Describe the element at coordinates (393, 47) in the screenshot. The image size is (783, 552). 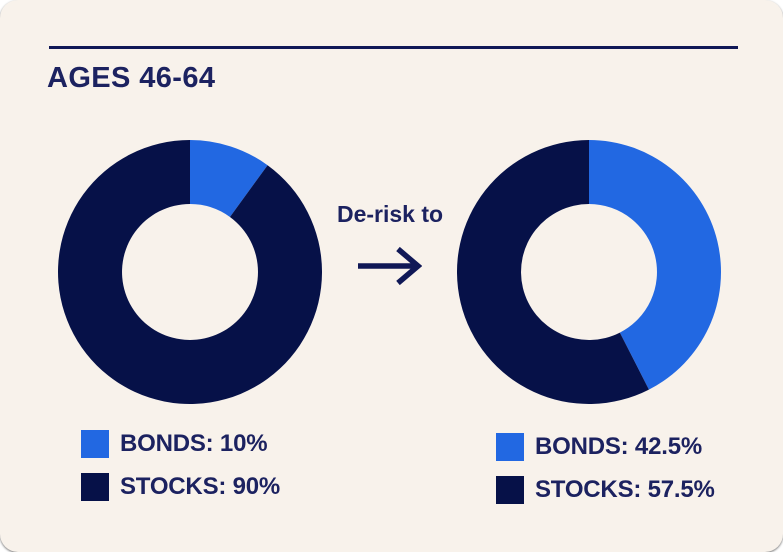
I see `top-rule` at that location.